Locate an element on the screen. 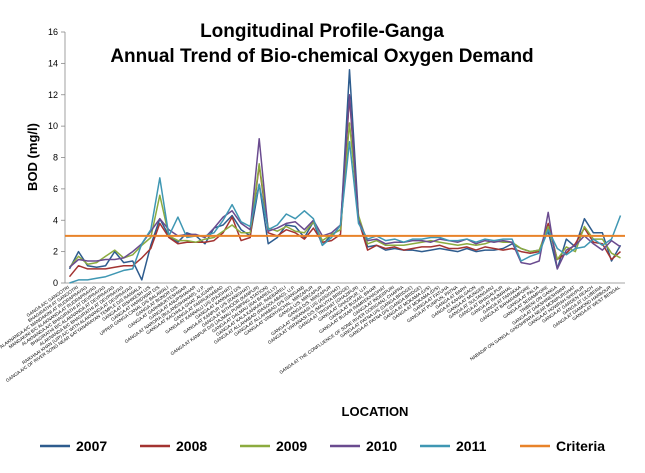  y-tick-label: 0 is located at coordinates (55, 283).